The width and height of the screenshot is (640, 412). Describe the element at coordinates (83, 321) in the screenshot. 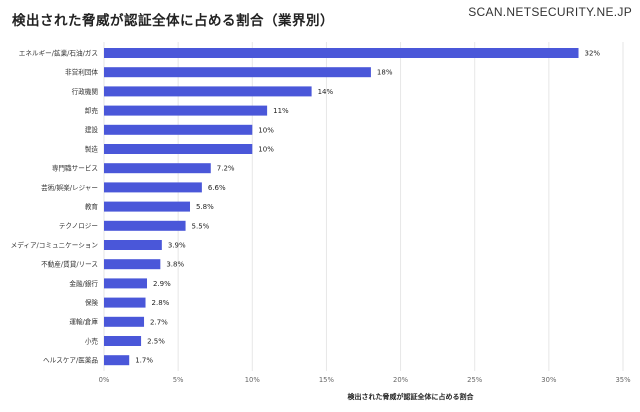

I see `category-label: 運輸/倉庫` at that location.